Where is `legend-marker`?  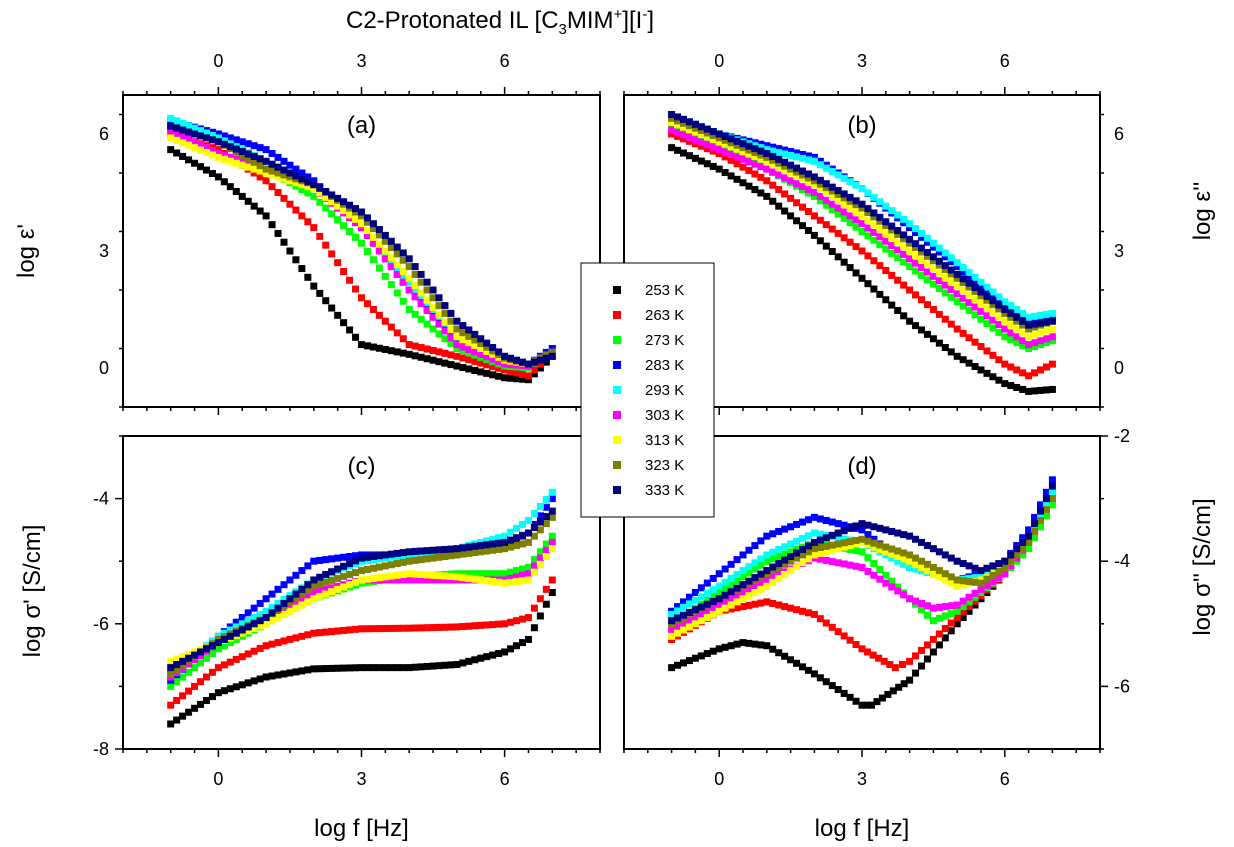 legend-marker is located at coordinates (617, 415).